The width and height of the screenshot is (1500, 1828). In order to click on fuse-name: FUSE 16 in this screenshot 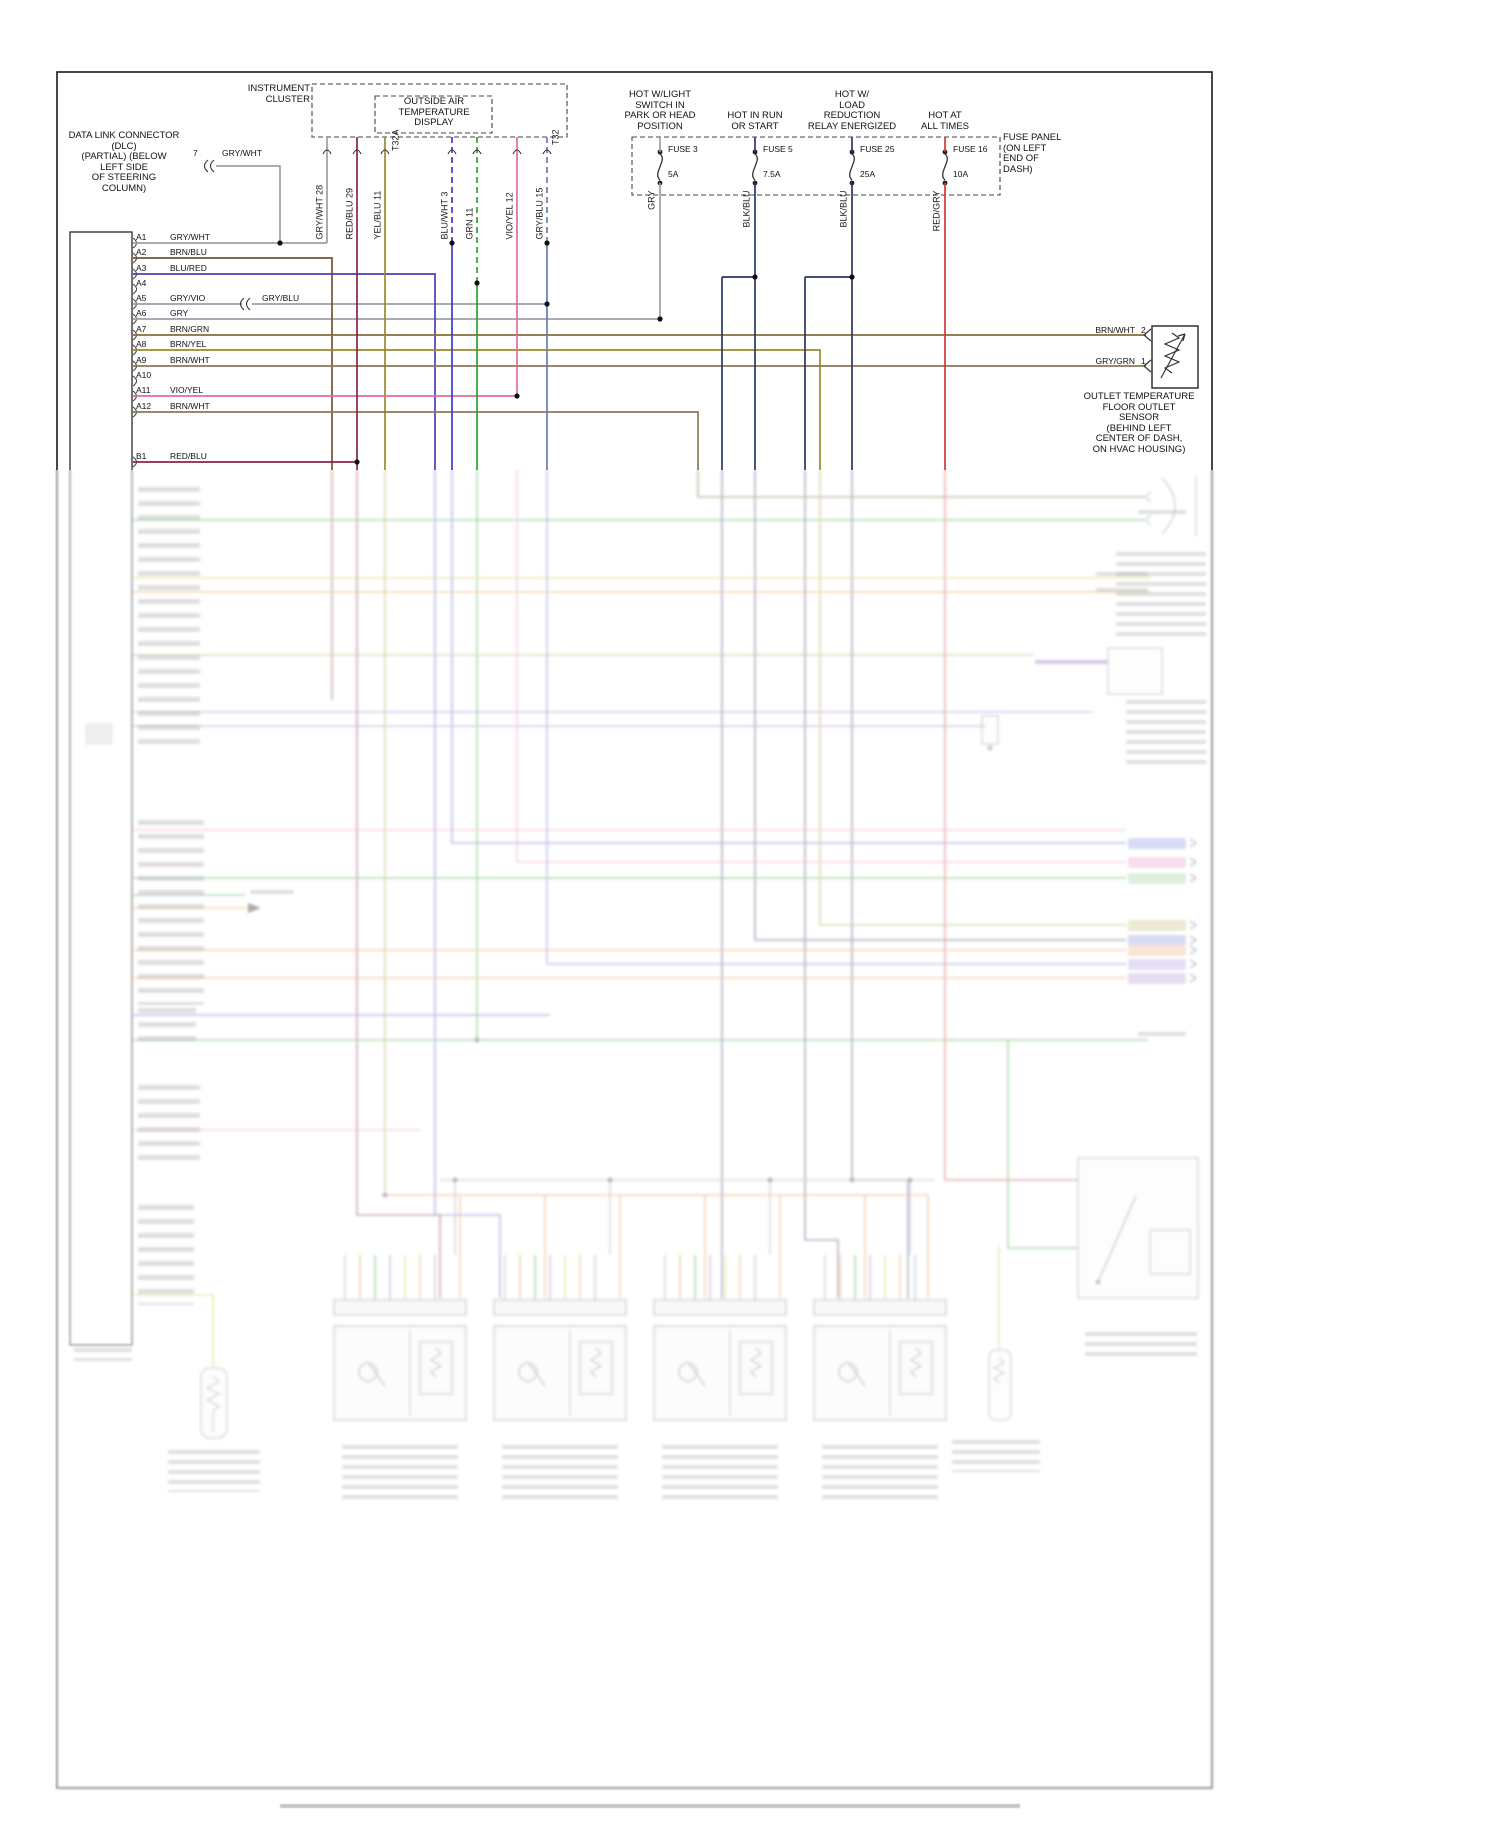, I will do `click(970, 149)`.